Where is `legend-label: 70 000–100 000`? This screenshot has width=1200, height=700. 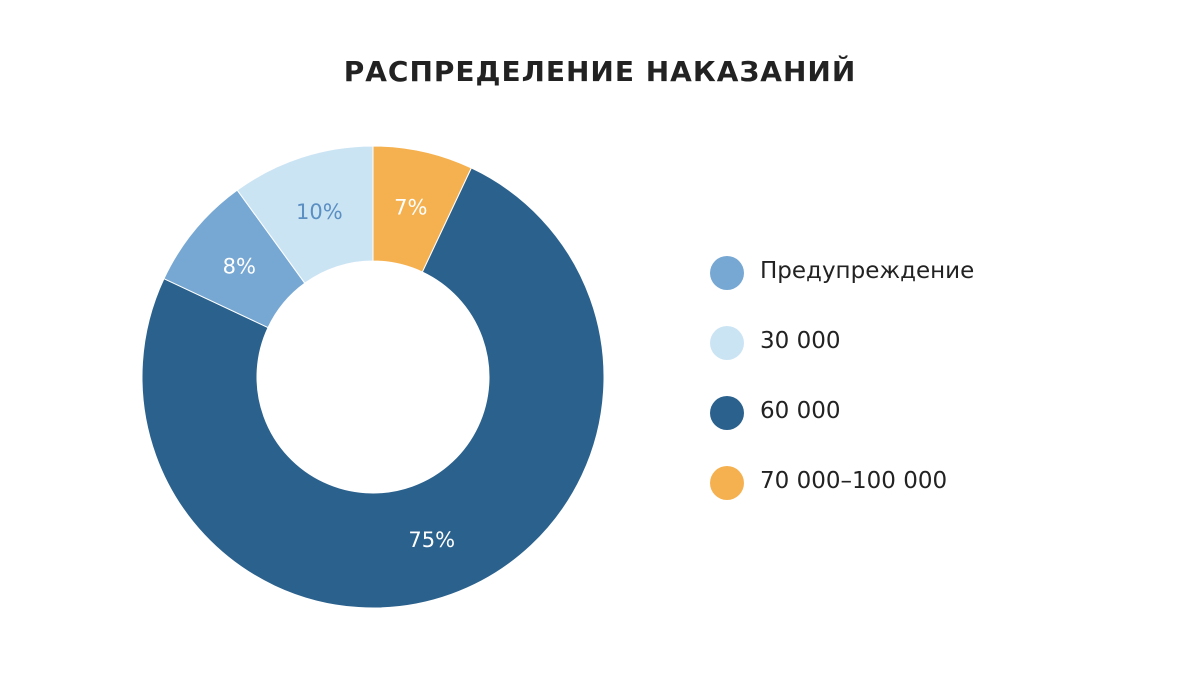
legend-label: 70 000–100 000 is located at coordinates (854, 481).